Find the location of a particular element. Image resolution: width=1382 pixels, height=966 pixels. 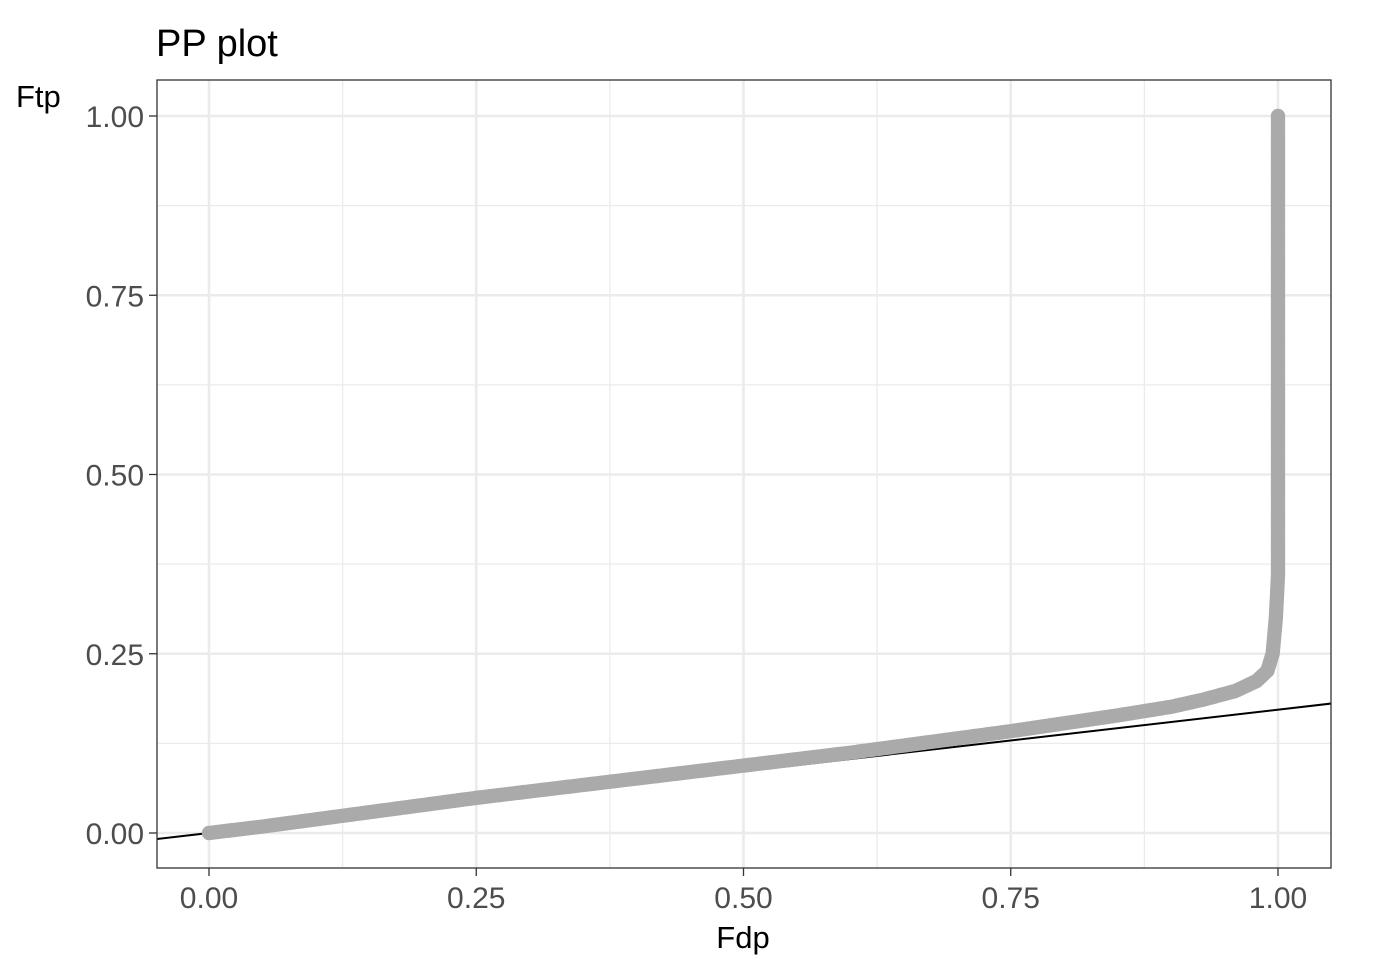

x-tick-label: 0.50 is located at coordinates (743, 898).